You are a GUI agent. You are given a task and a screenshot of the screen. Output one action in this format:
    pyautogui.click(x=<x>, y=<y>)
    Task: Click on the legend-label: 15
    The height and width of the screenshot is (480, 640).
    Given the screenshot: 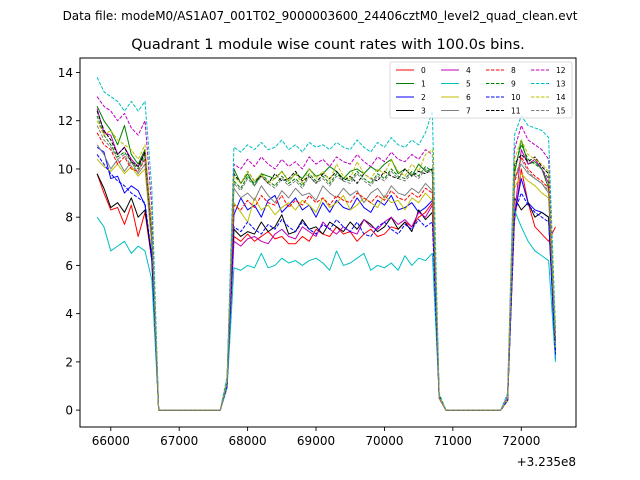 What is the action you would take?
    pyautogui.click(x=561, y=111)
    